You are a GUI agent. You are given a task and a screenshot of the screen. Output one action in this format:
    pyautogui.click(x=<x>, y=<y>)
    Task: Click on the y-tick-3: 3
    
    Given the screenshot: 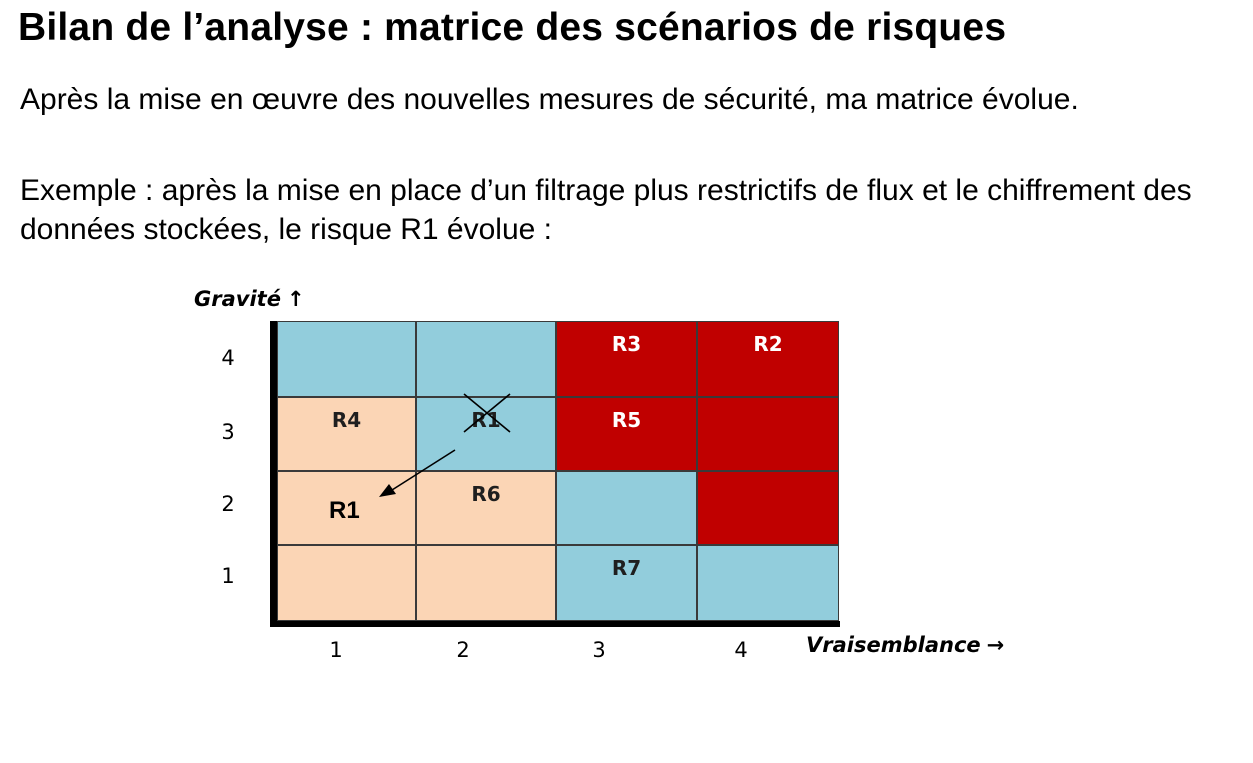 What is the action you would take?
    pyautogui.click(x=228, y=432)
    